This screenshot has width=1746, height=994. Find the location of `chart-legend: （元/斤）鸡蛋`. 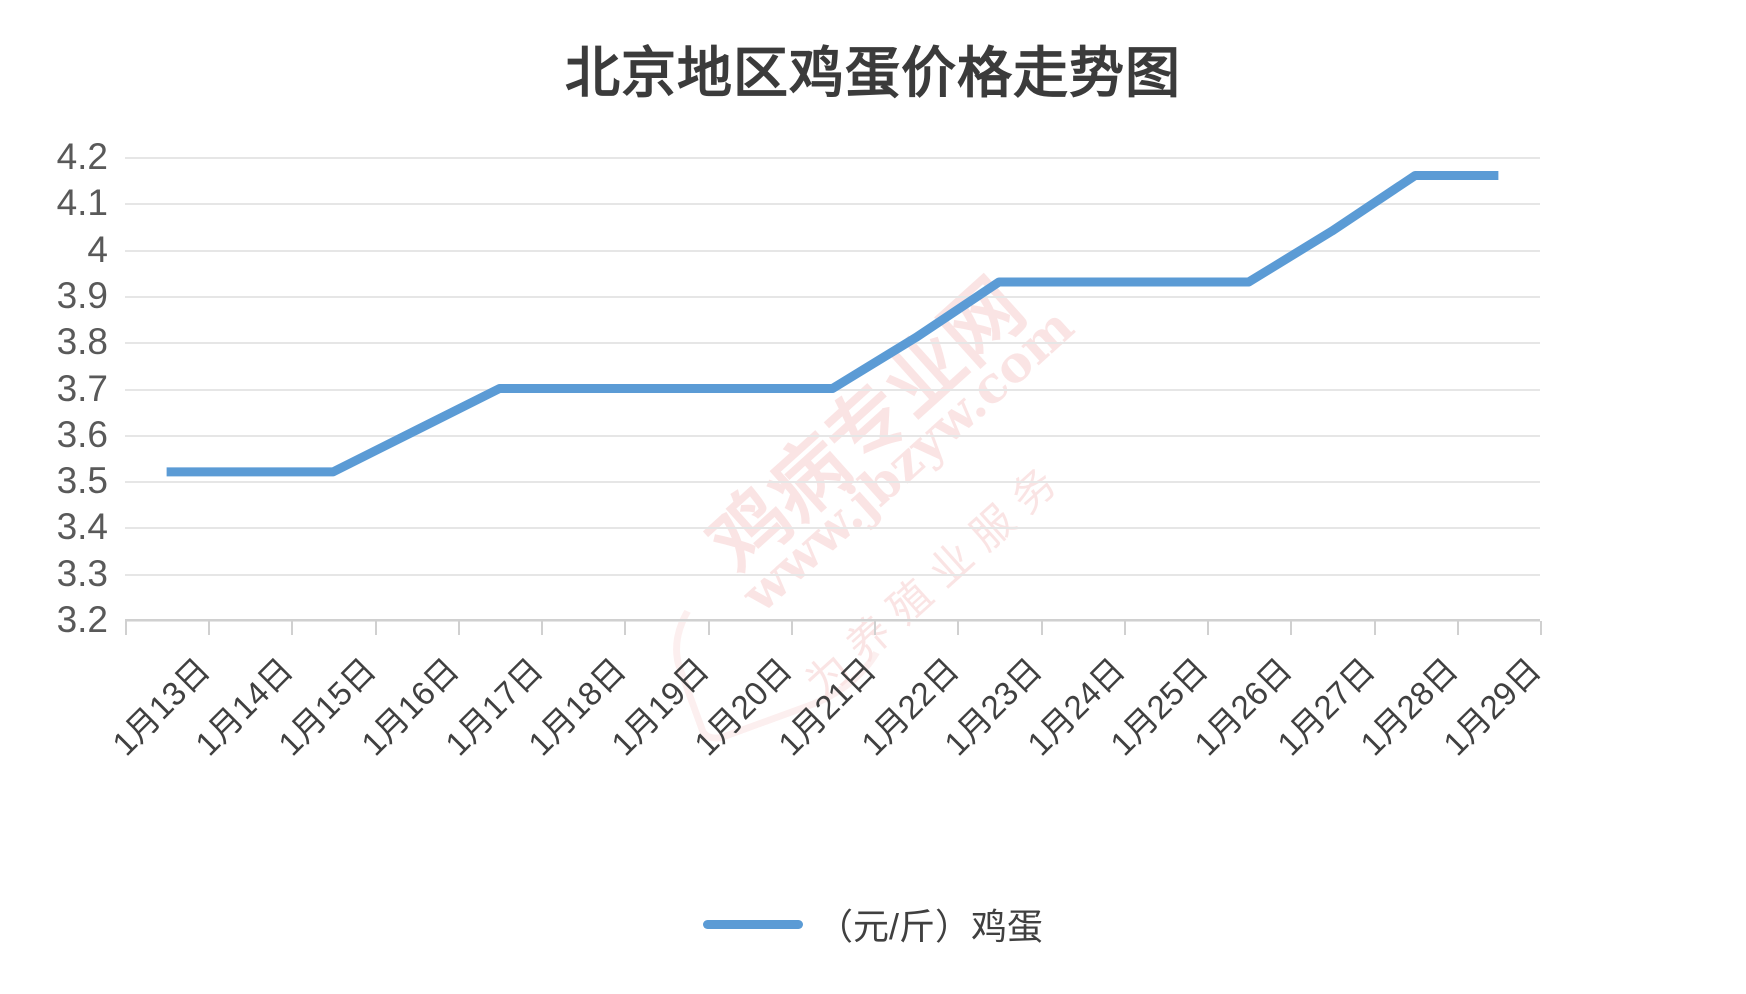

chart-legend: （元/斤）鸡蛋 is located at coordinates (873, 924).